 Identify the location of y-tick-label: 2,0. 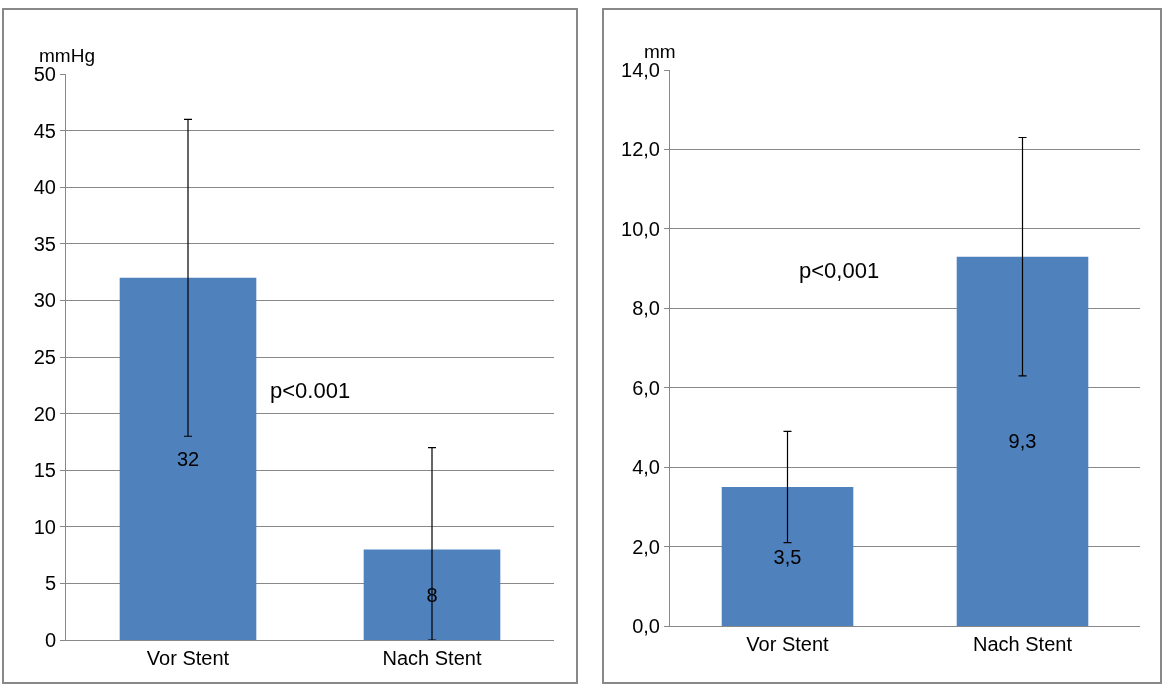
(646, 546).